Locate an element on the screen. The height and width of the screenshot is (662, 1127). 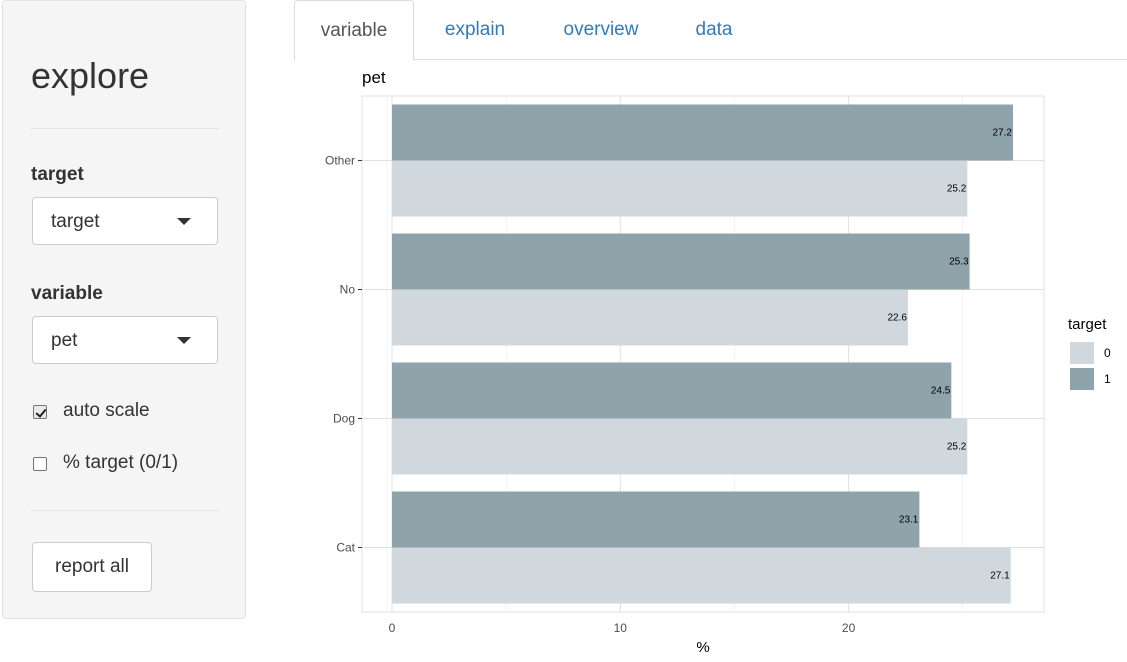
x-tick-label: 20 is located at coordinates (849, 628).